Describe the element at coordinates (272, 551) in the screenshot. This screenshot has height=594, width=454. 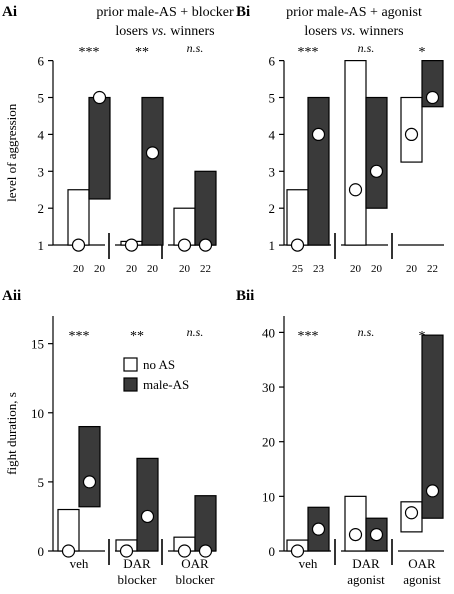
I see `y-tick-label: 0` at that location.